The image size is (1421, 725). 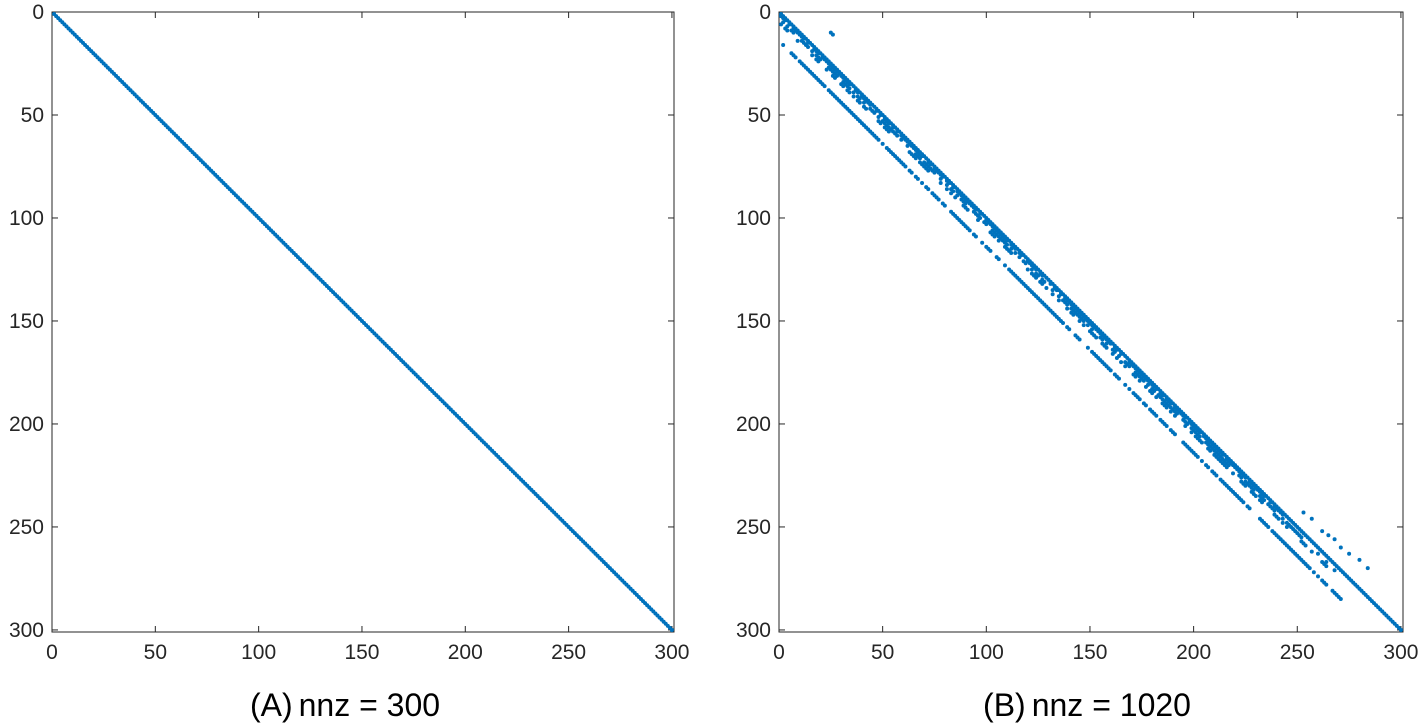 I want to click on y-tick-label: 150, so click(x=753, y=321).